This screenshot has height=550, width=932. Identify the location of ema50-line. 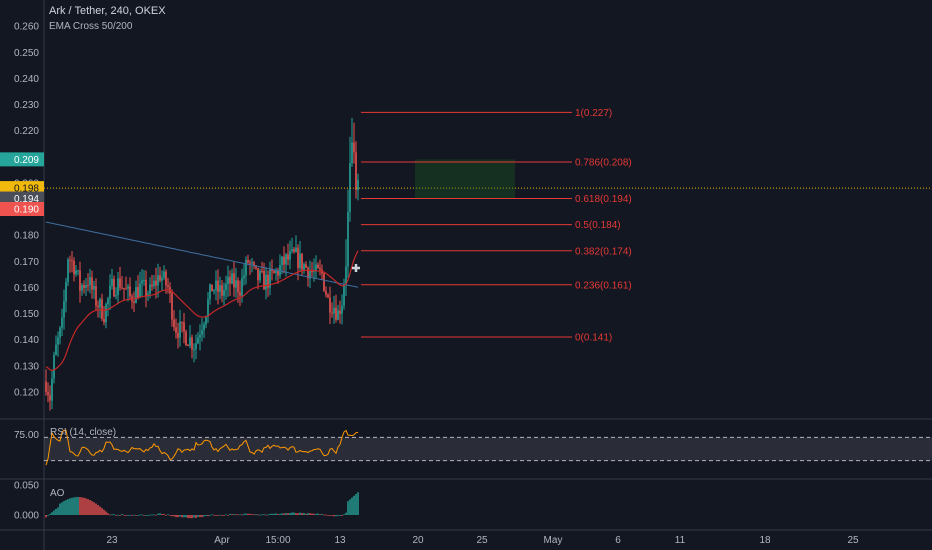
(202, 311).